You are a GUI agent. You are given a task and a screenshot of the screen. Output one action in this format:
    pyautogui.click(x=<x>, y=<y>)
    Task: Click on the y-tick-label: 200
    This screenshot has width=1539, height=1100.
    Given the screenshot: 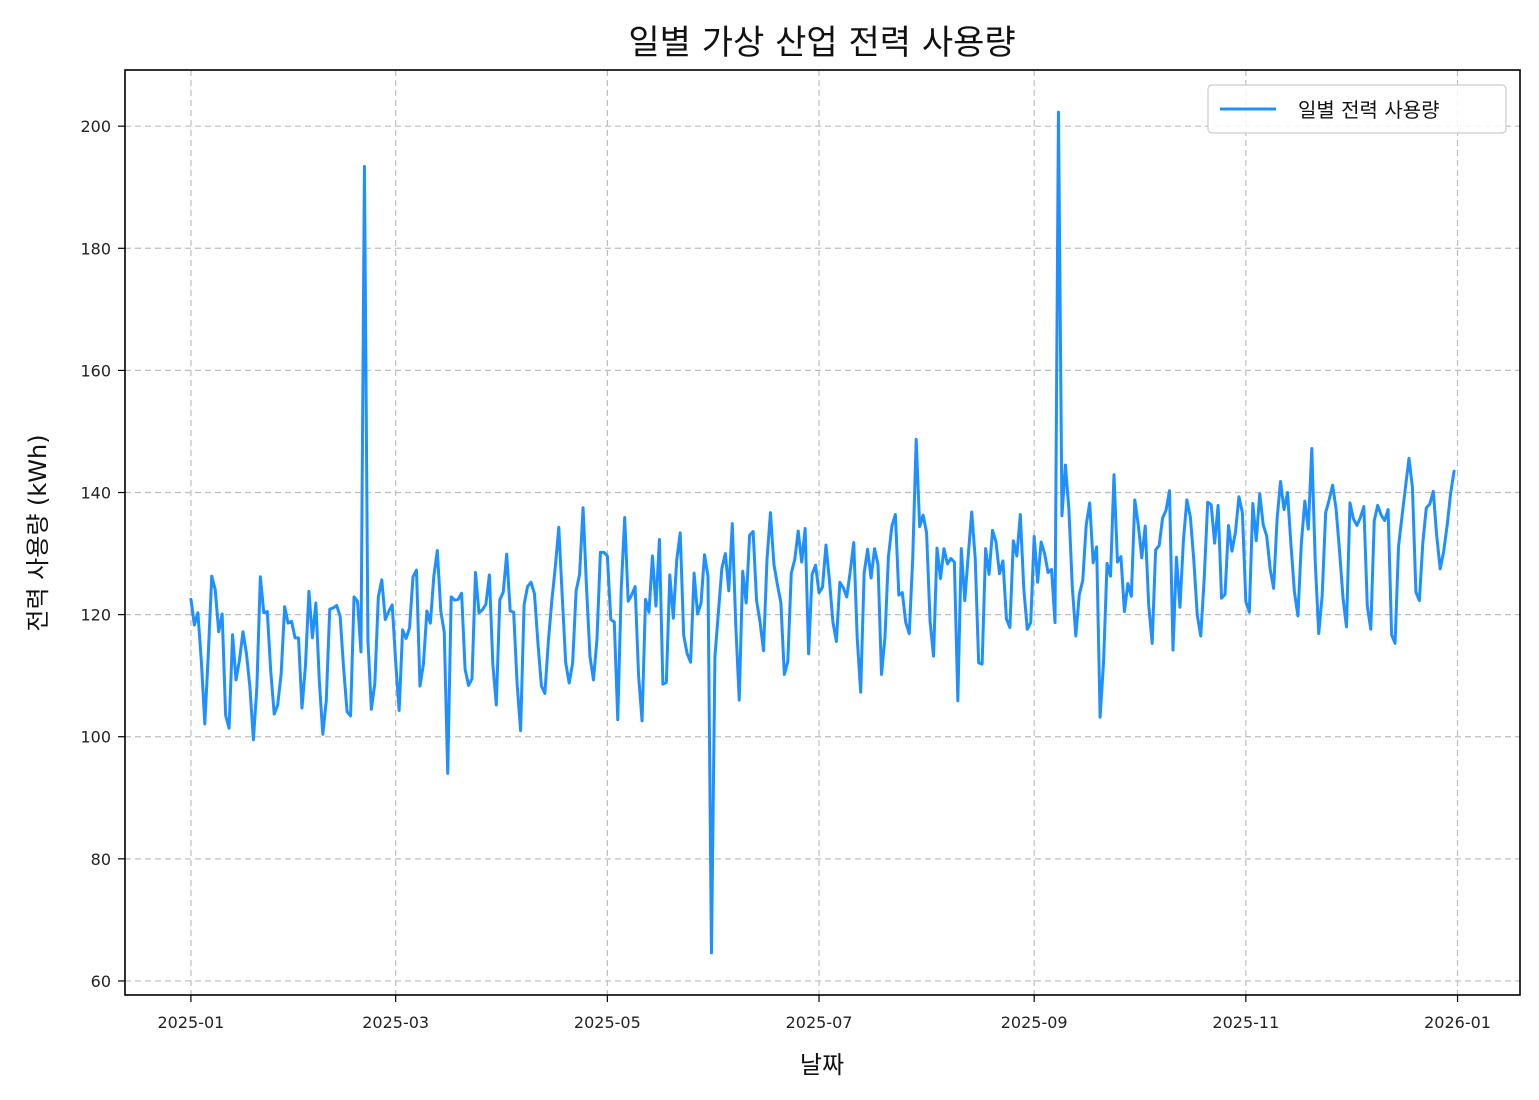 What is the action you would take?
    pyautogui.click(x=95, y=126)
    